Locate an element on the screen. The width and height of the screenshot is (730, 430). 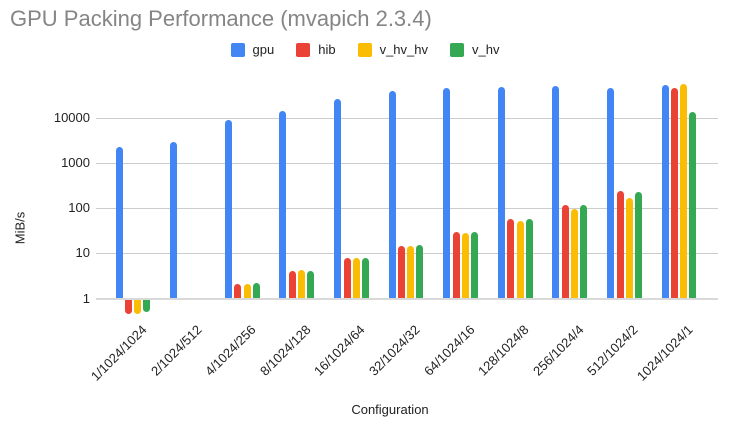
y-tick-label: 1000 is located at coordinates (75, 162).